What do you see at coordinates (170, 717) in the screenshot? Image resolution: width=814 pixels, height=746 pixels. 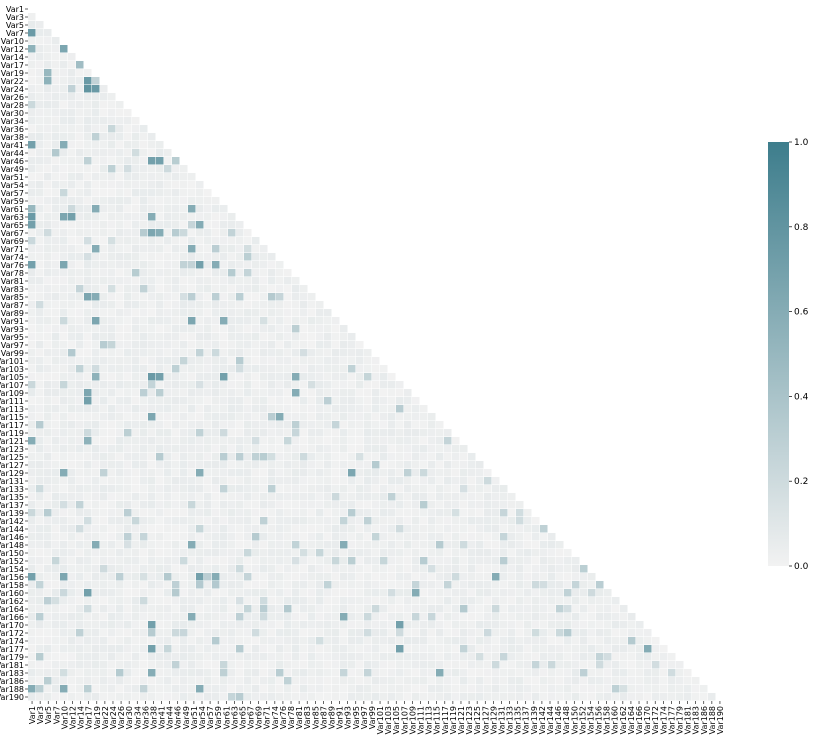 I see `x-tick-label: Var44` at bounding box center [170, 717].